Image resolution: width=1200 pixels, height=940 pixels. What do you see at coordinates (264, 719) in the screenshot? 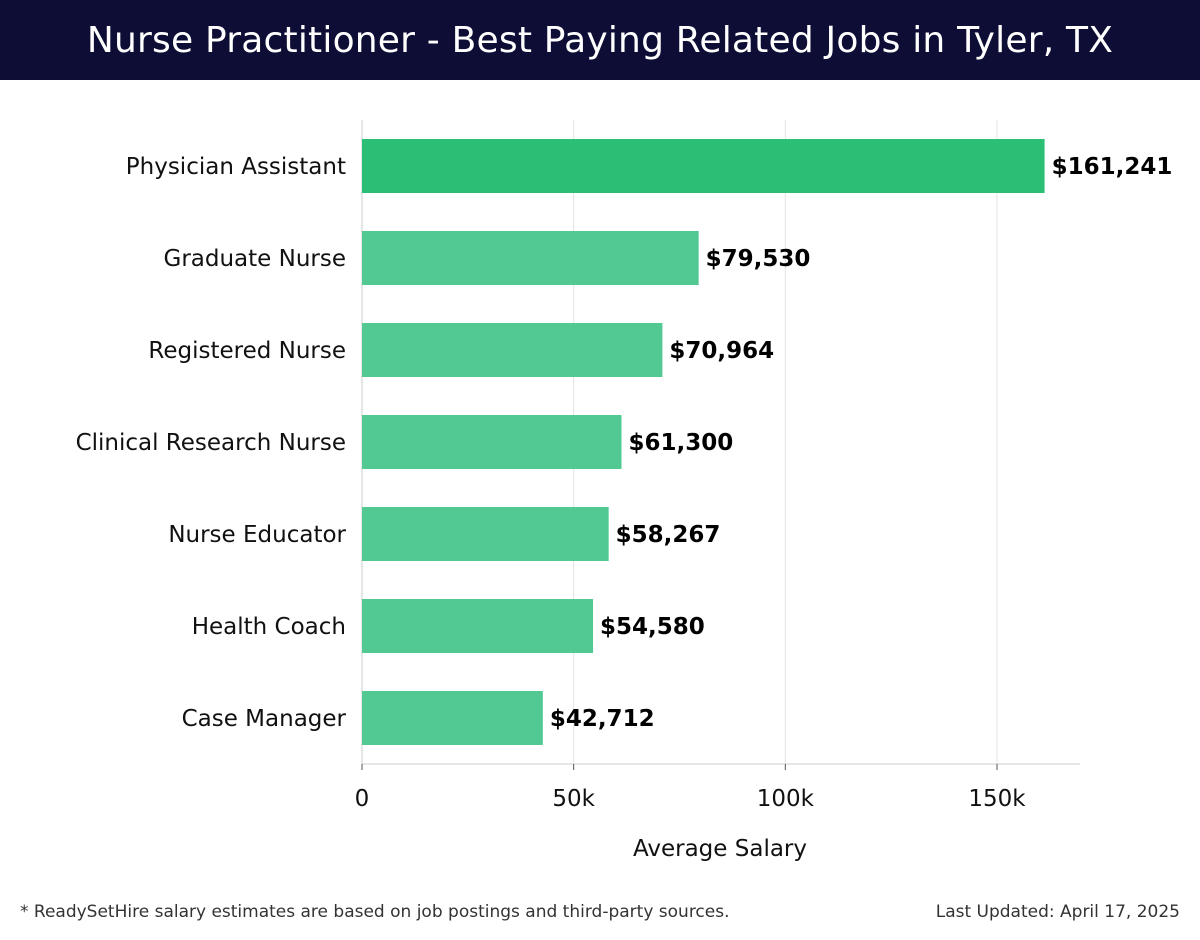
I see `category-label: Case Manager` at bounding box center [264, 719].